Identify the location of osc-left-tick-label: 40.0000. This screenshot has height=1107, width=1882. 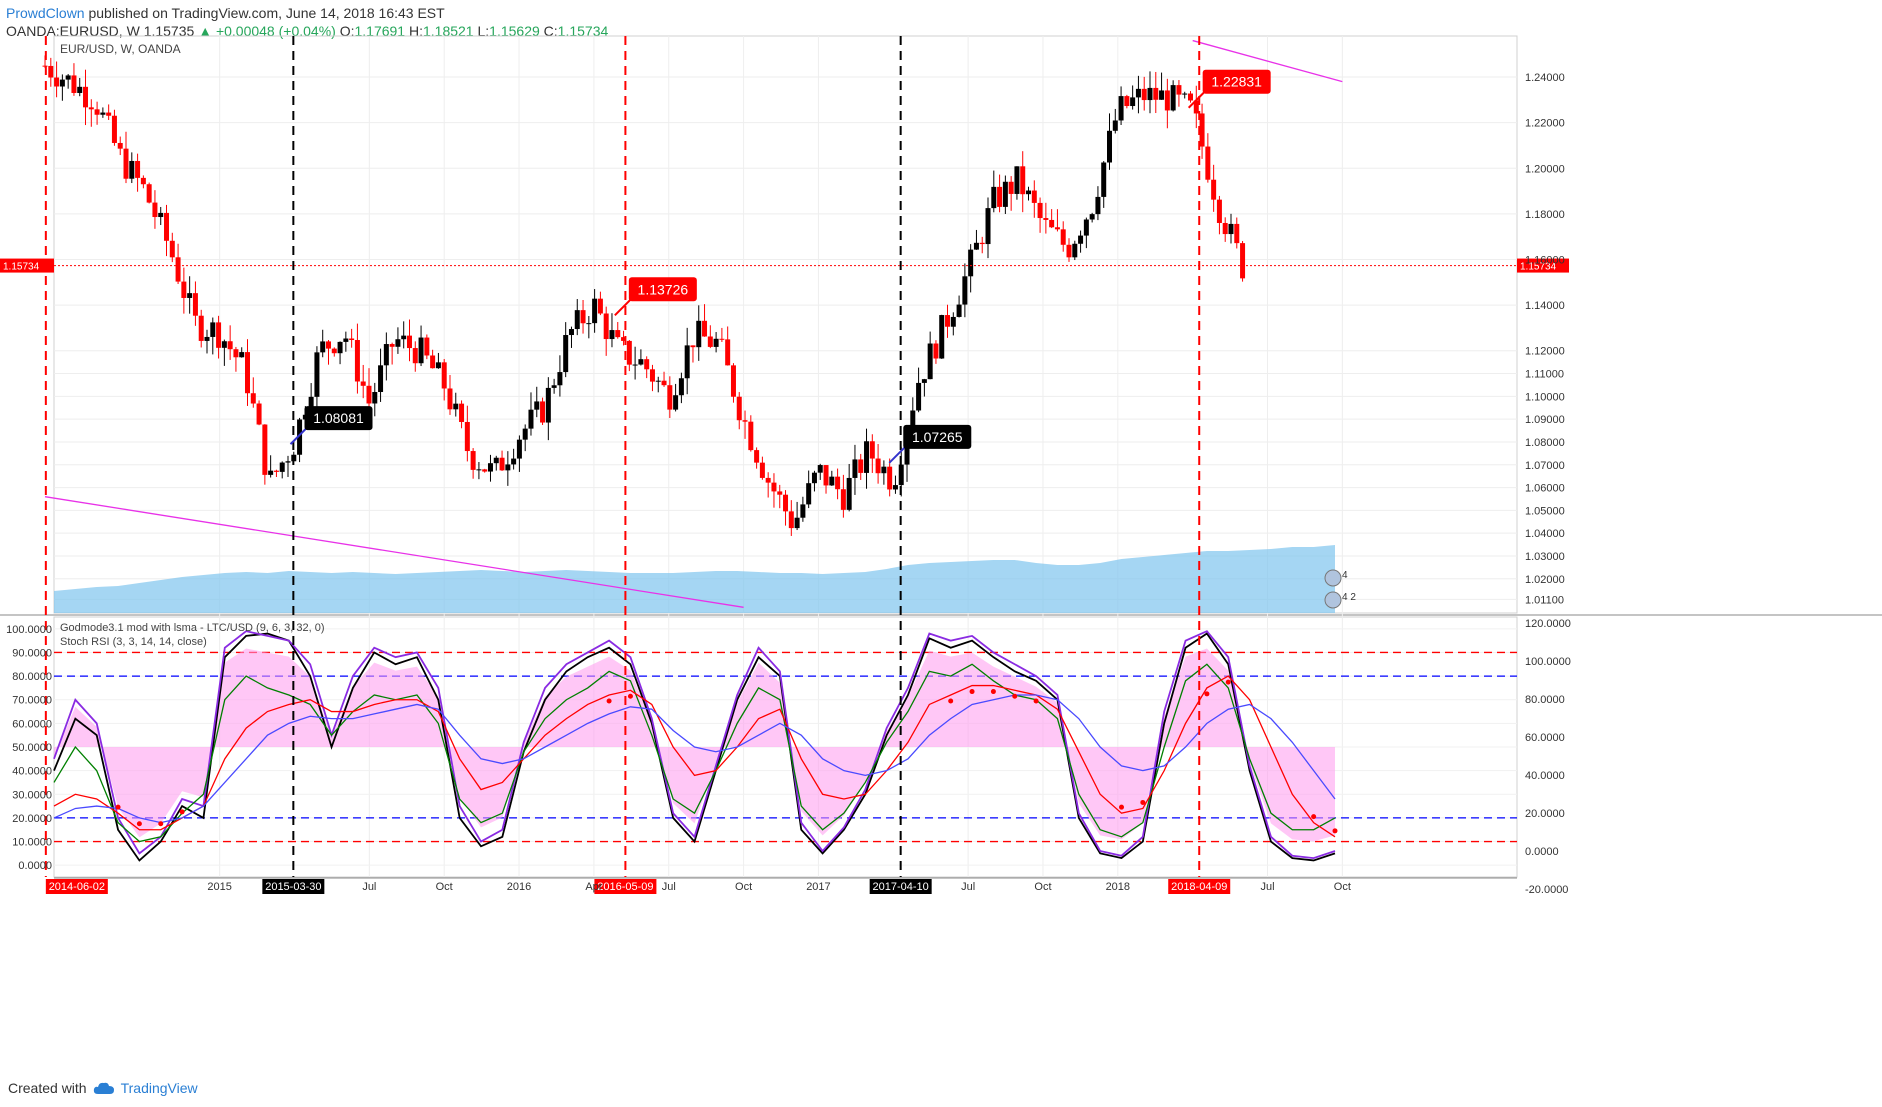
(32, 772).